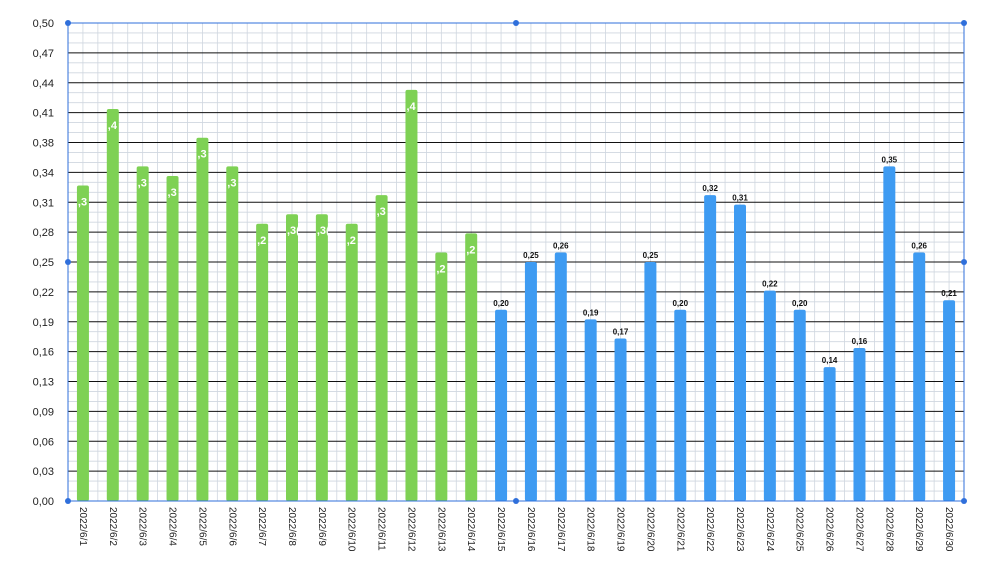  I want to click on y-tick-label: 0,16, so click(43, 353).